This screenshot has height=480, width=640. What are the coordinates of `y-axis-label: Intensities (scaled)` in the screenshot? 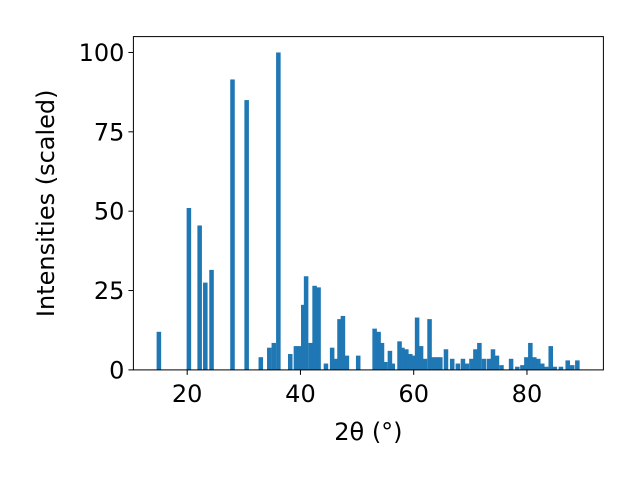 It's located at (46, 203).